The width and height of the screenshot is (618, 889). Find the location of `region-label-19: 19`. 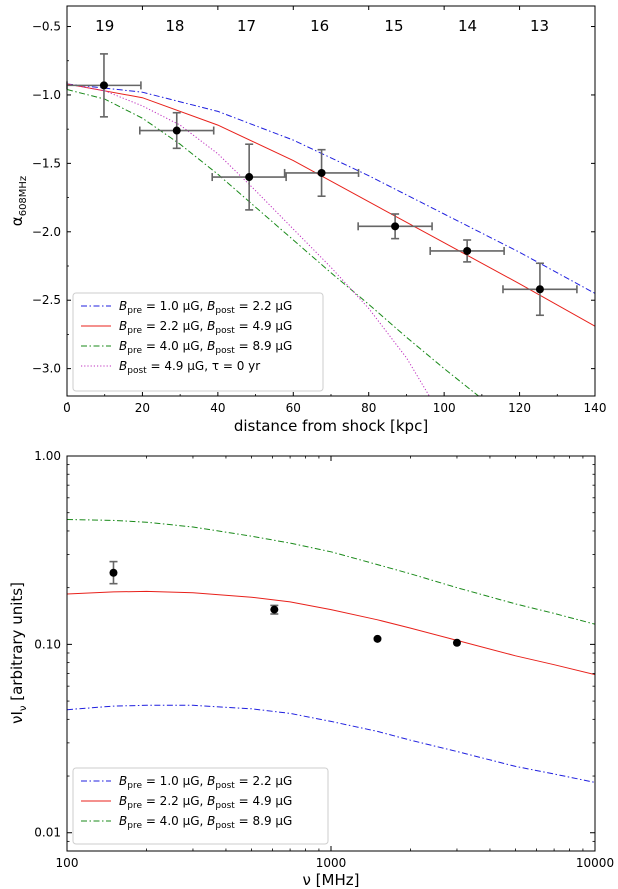

region-label-19: 19 is located at coordinates (104, 26).